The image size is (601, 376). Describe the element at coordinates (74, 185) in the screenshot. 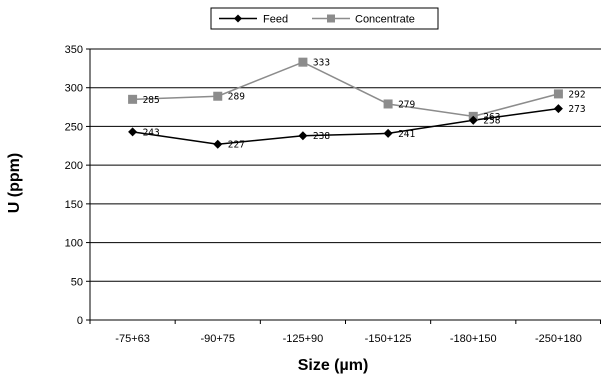

I see `y-tick-labels: 0 50 100 150 200 250 300 350` at that location.